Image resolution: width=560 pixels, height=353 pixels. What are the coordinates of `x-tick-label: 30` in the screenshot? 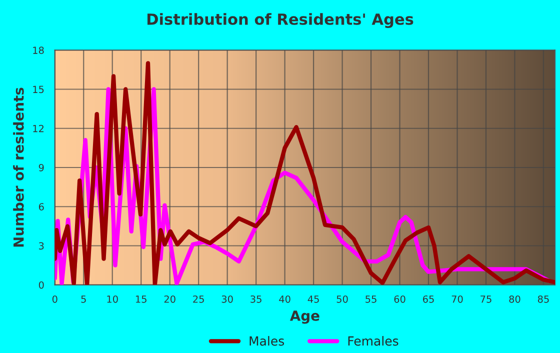 It's located at (227, 299).